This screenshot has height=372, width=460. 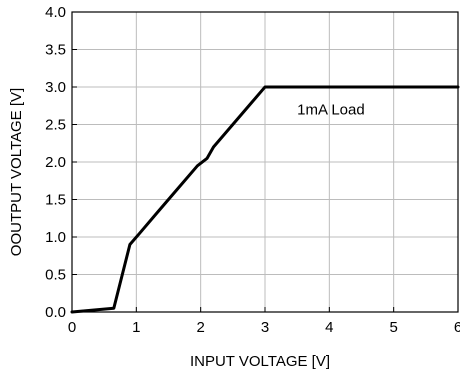 What do you see at coordinates (16, 172) in the screenshot?
I see `y-axis-title: OOUTPUT VOLTAGE [V]` at bounding box center [16, 172].